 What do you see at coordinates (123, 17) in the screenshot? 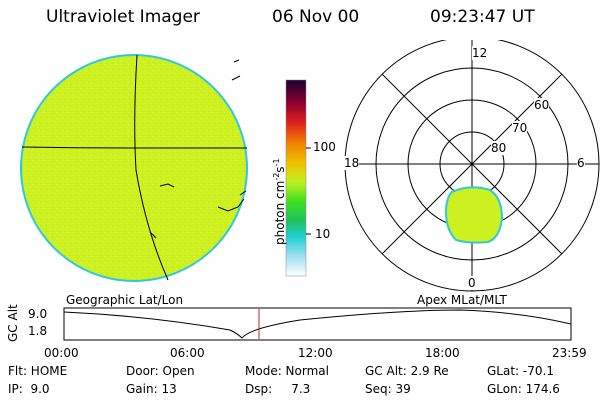
I see `app-title: Ultraviolet Imager` at bounding box center [123, 17].